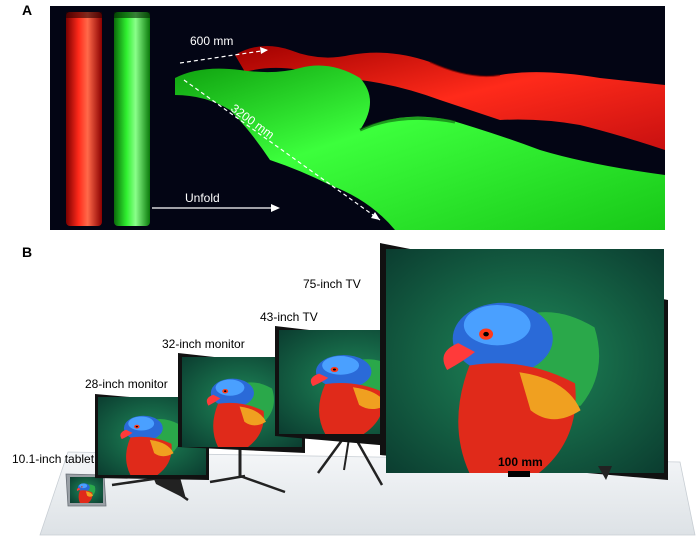 The image size is (700, 543). I want to click on device-32-monitor, so click(241, 423).